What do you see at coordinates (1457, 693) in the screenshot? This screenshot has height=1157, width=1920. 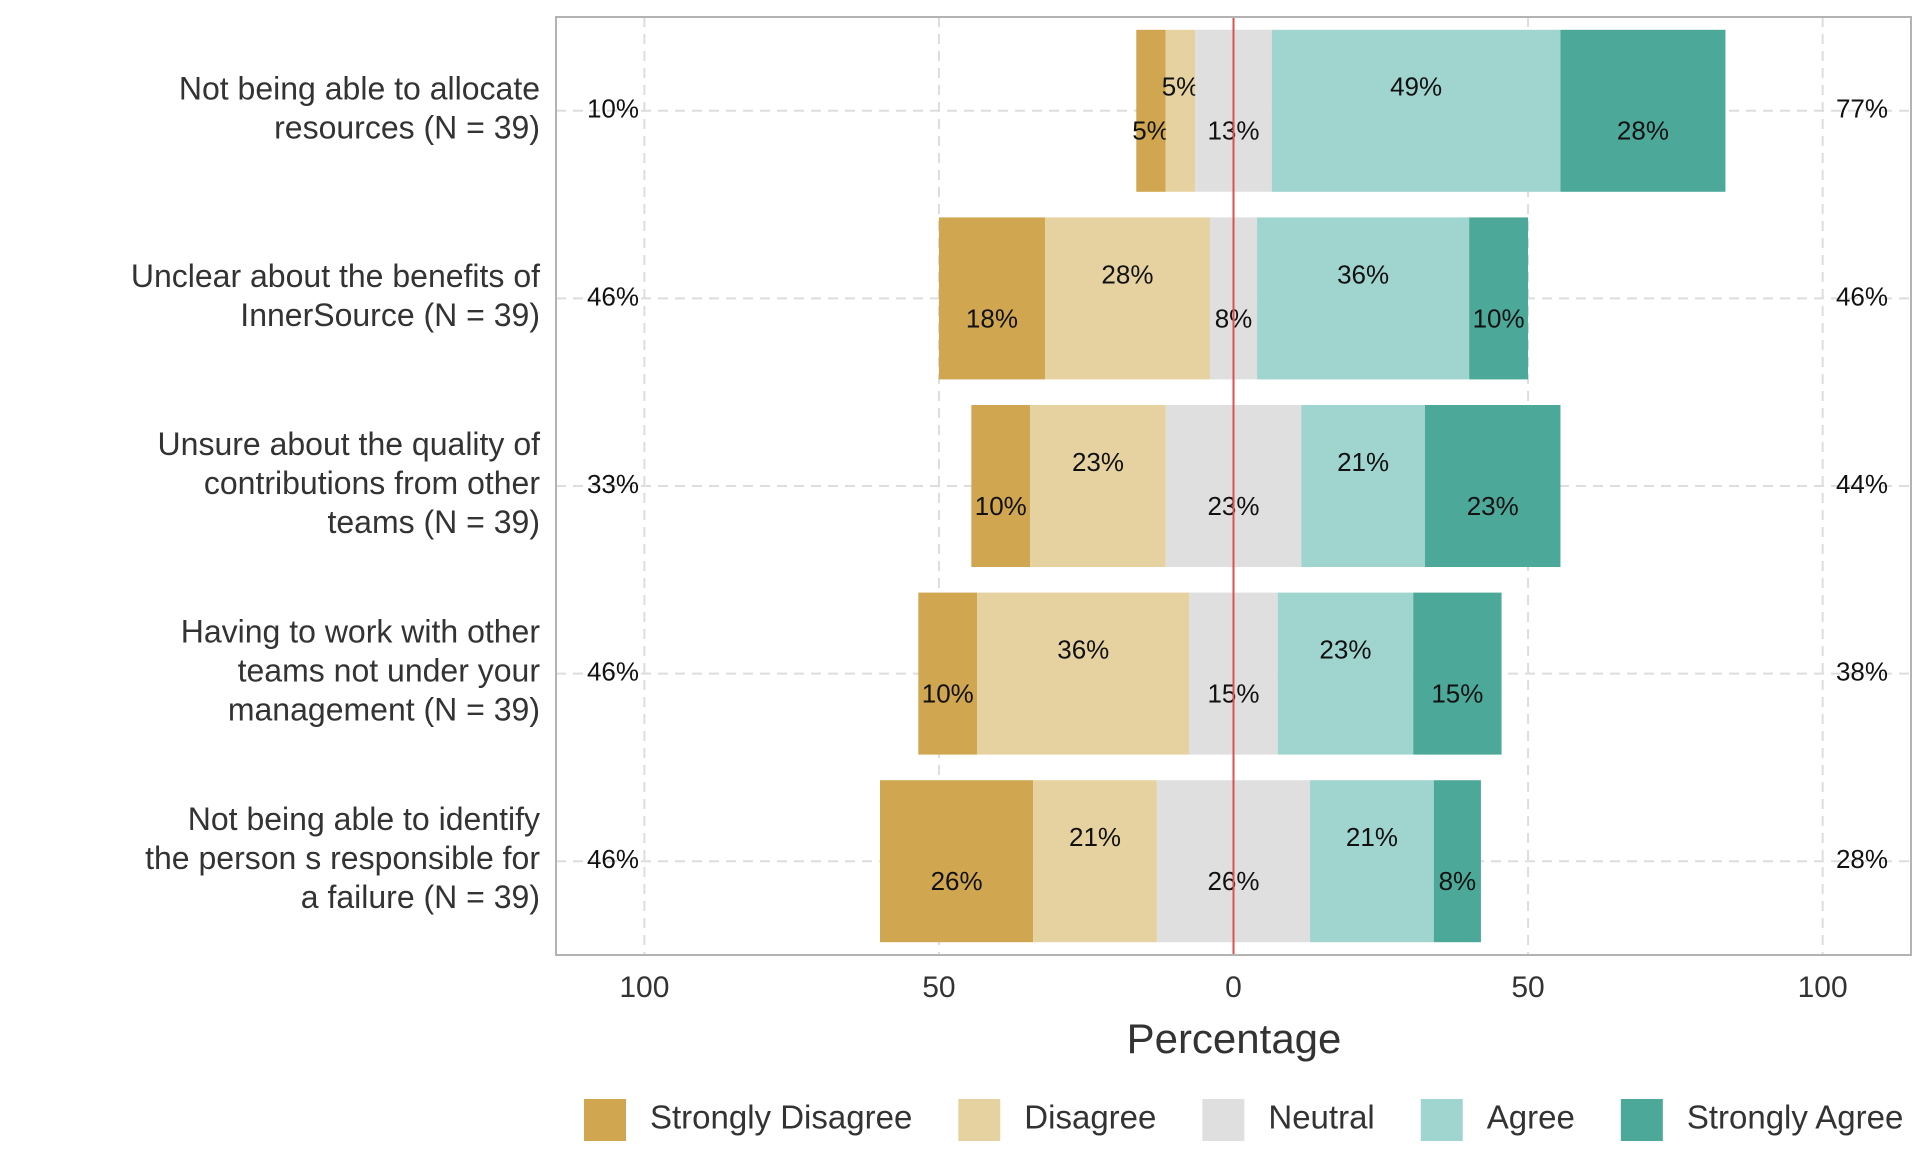 I see `value-label: 15%` at bounding box center [1457, 693].